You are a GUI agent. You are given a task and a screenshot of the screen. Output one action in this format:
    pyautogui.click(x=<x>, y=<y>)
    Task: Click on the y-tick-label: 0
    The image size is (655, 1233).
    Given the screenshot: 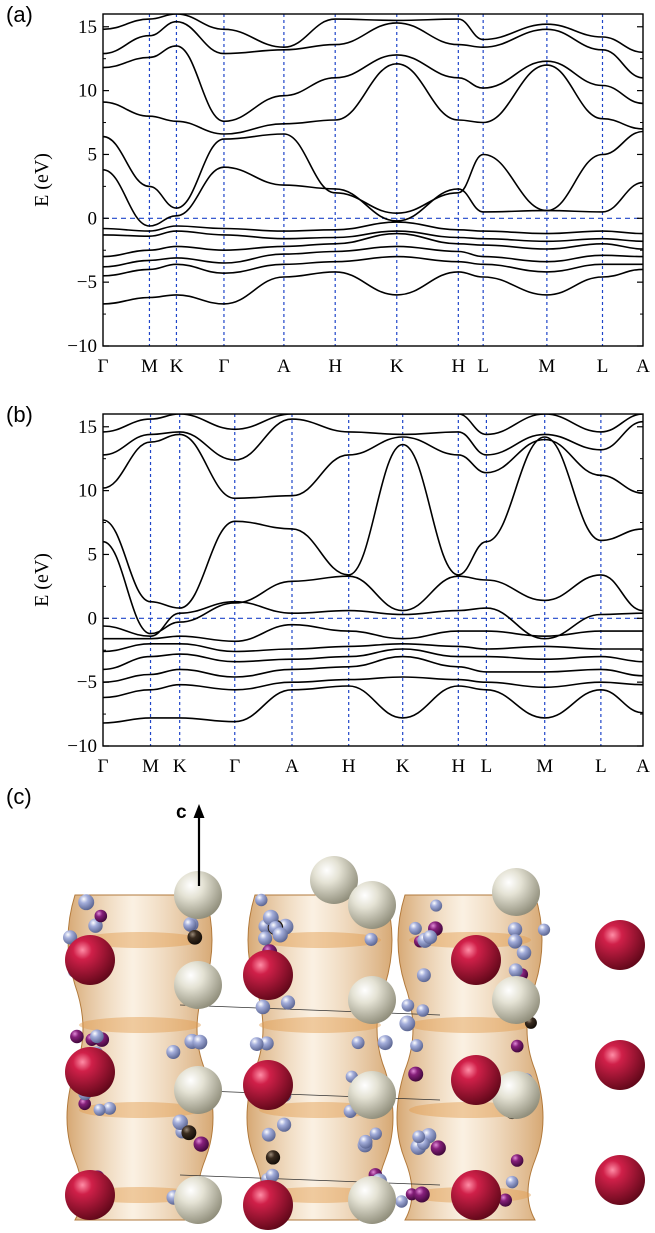 What is the action you would take?
    pyautogui.click(x=93, y=218)
    